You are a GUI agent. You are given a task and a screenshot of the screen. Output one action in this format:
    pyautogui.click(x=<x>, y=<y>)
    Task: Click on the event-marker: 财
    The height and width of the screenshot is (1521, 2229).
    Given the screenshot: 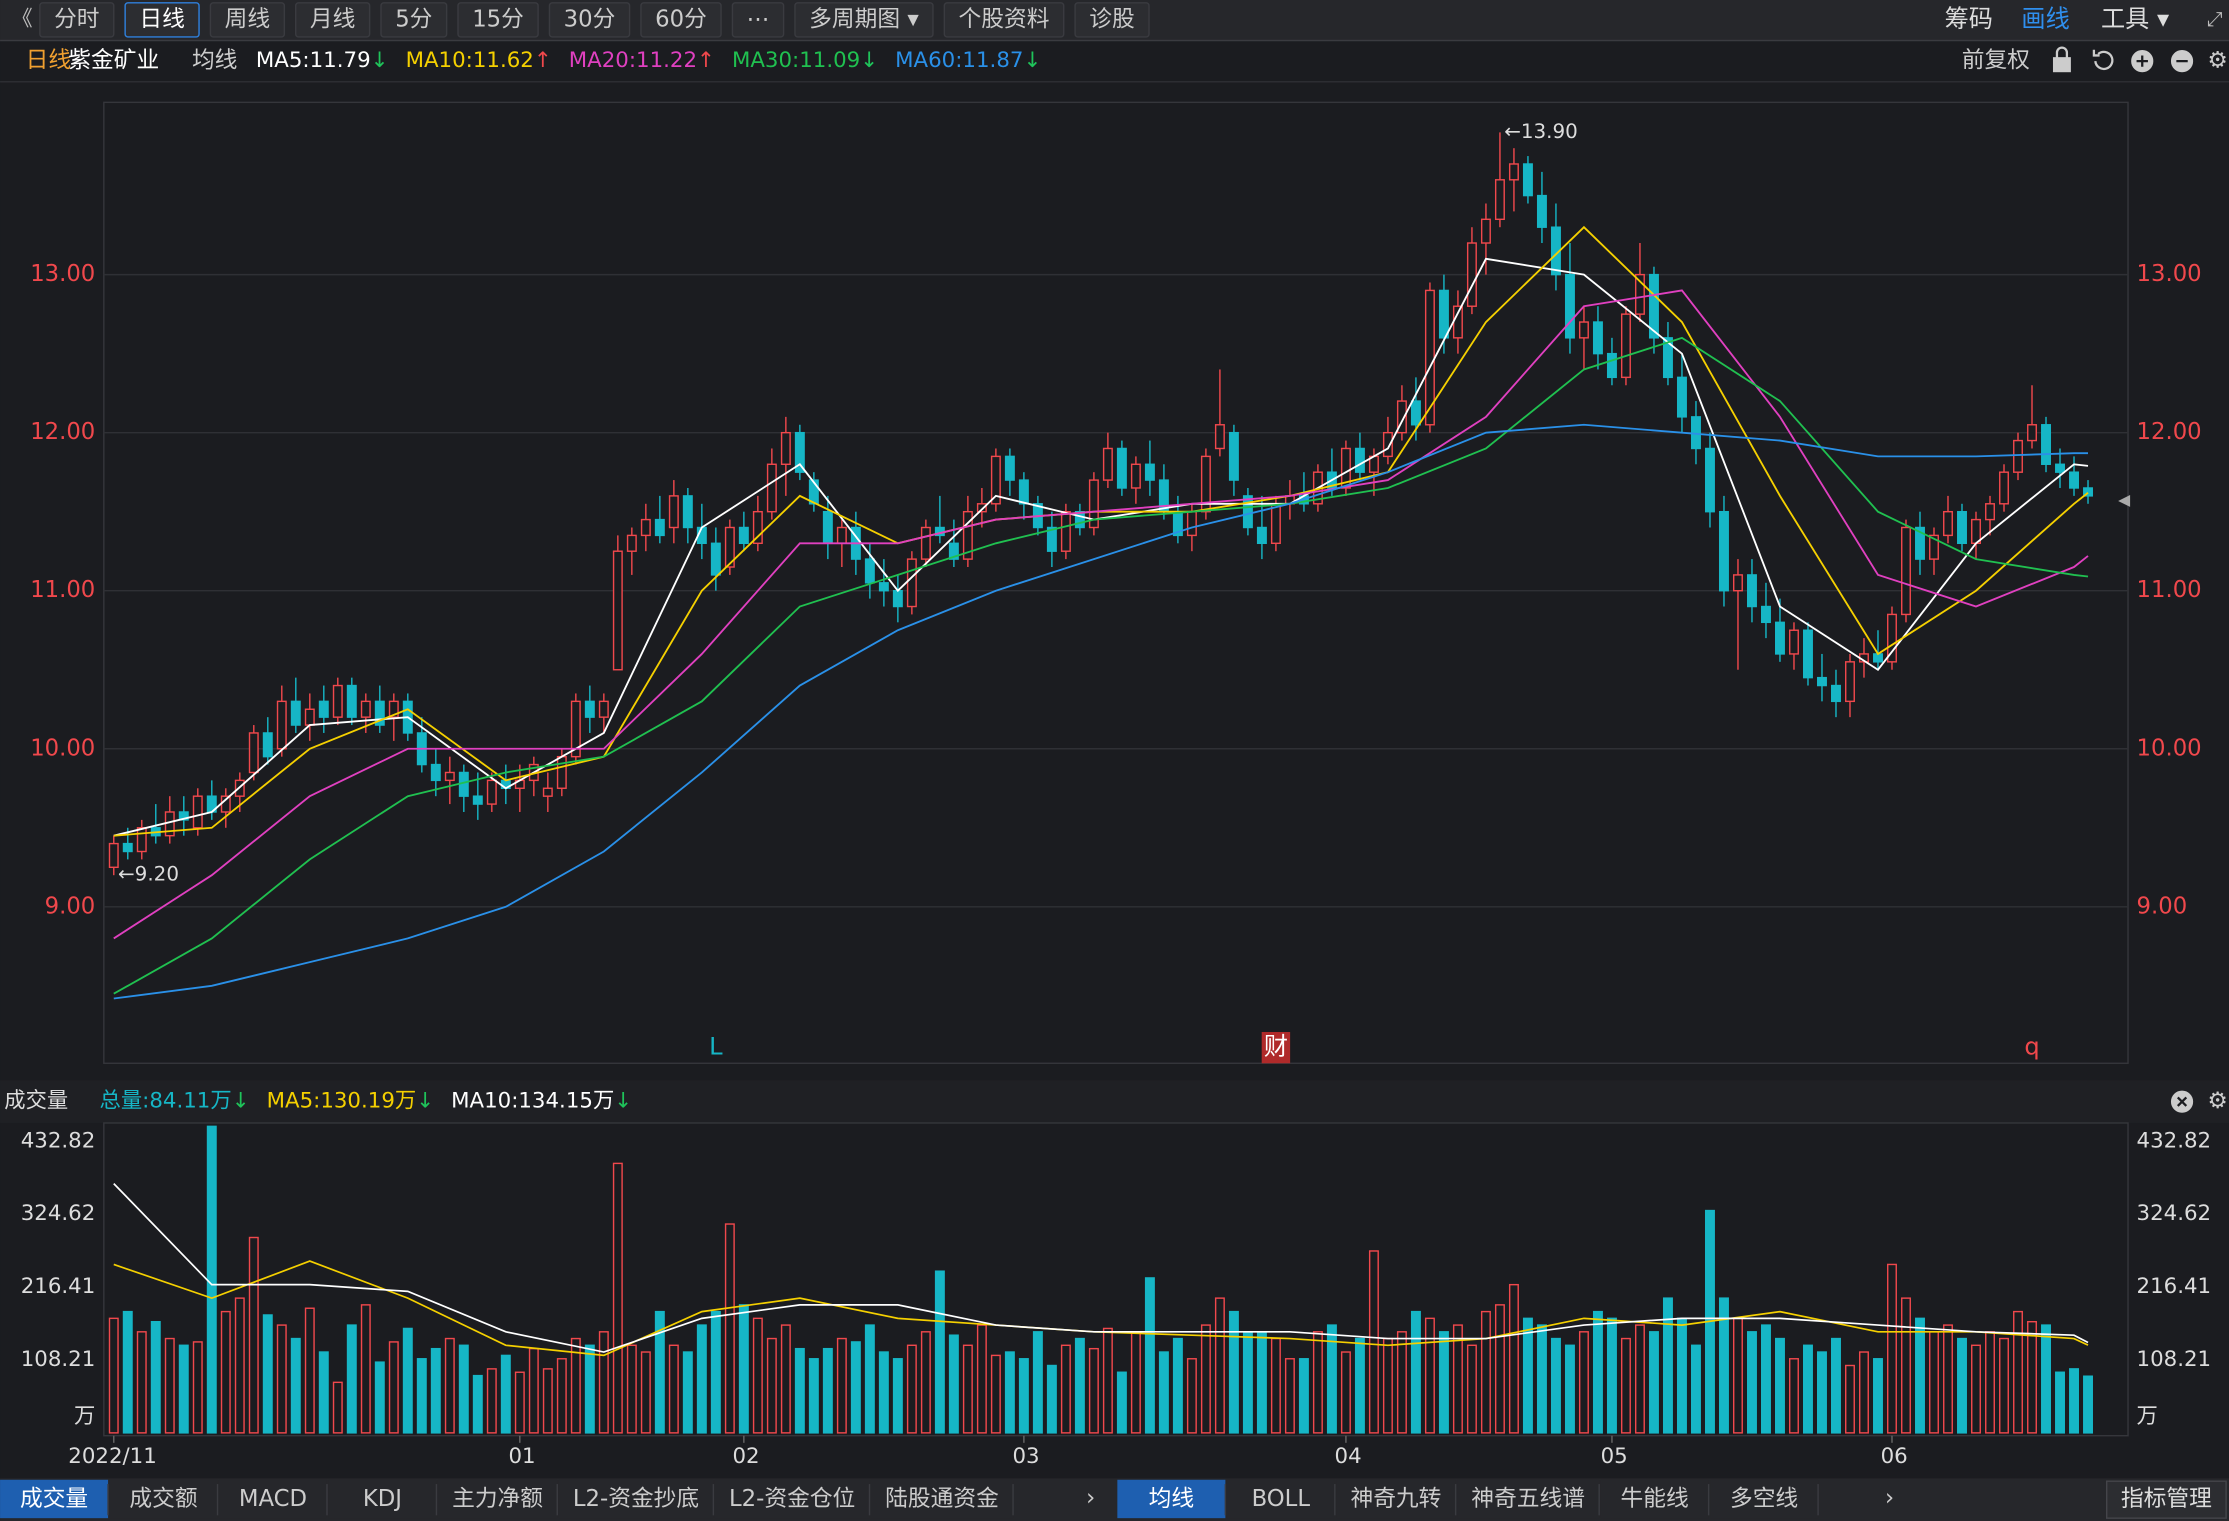 What is the action you would take?
    pyautogui.click(x=1276, y=1047)
    